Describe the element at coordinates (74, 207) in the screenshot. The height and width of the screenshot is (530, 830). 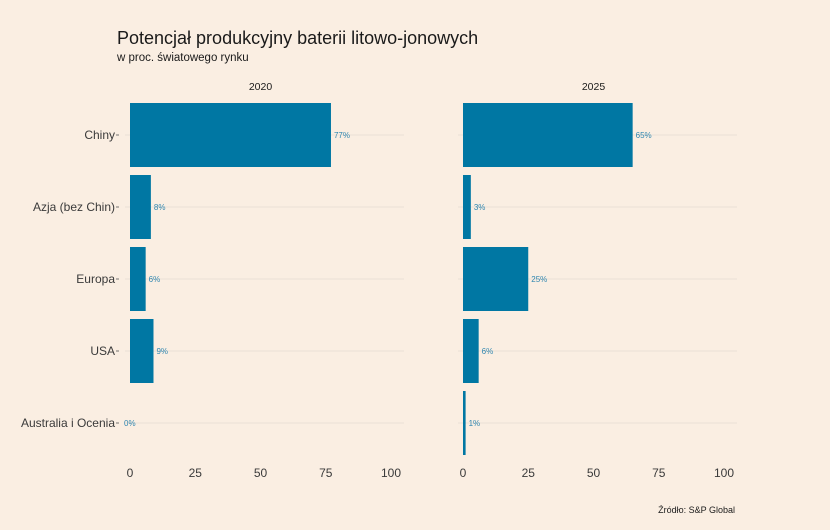
I see `category-label: Azja (bez Chin)` at that location.